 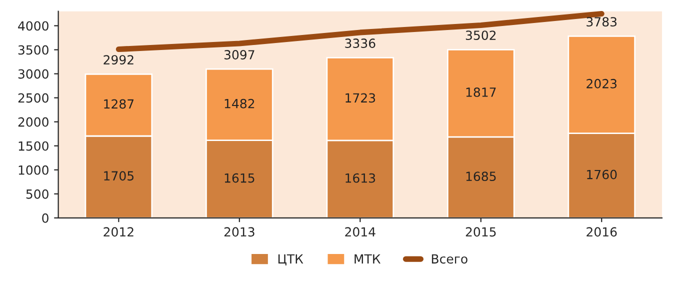 What do you see at coordinates (37, 194) in the screenshot?
I see `y-tick-label: 500` at bounding box center [37, 194].